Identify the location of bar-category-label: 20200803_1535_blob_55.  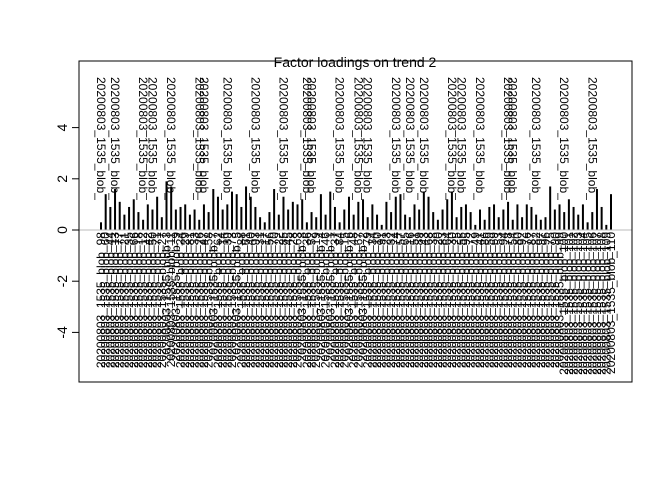
(461, 300).